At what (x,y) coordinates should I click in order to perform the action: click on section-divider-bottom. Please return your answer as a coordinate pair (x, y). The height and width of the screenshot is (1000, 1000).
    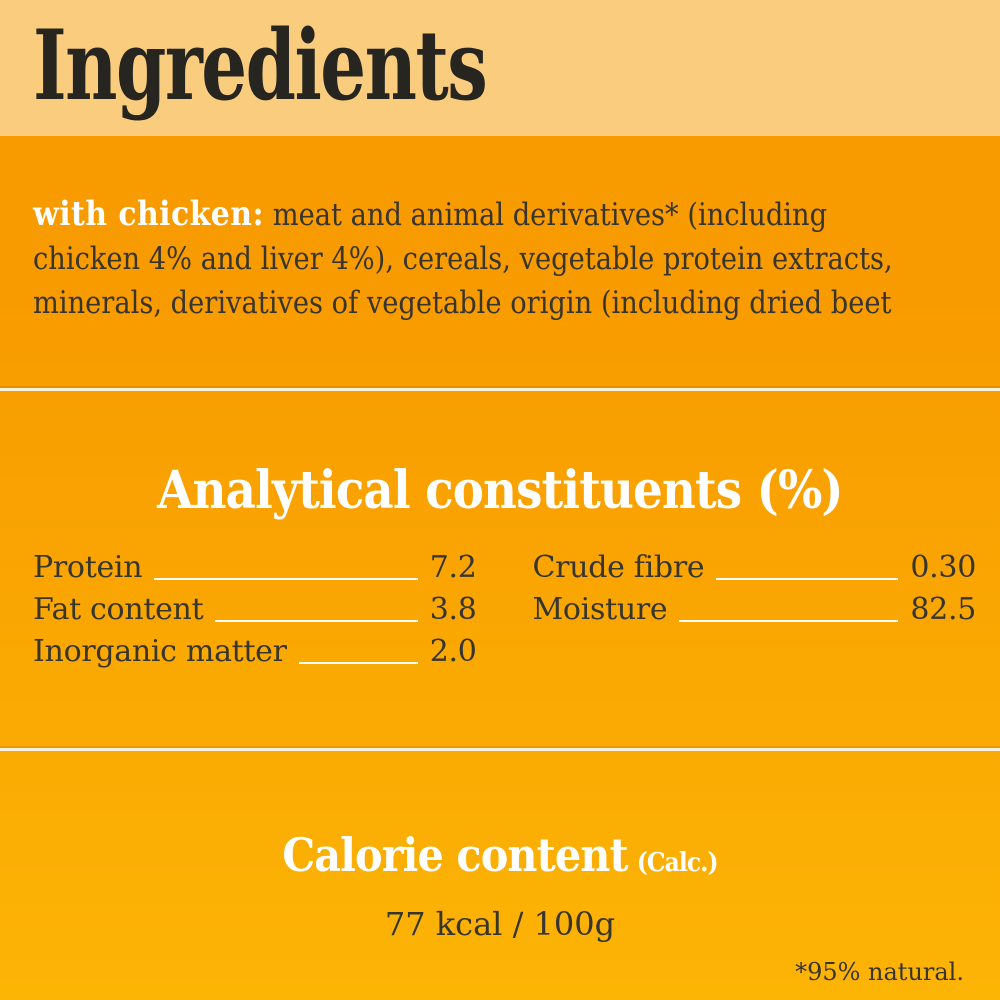
    Looking at the image, I should click on (500, 749).